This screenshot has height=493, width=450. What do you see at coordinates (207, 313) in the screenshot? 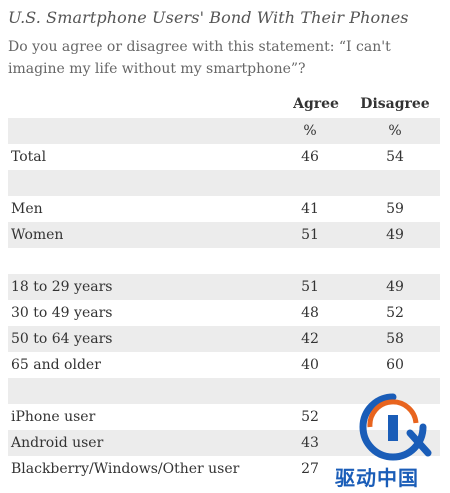
I see `table-row: 30 to 49 years 48 52` at bounding box center [207, 313].